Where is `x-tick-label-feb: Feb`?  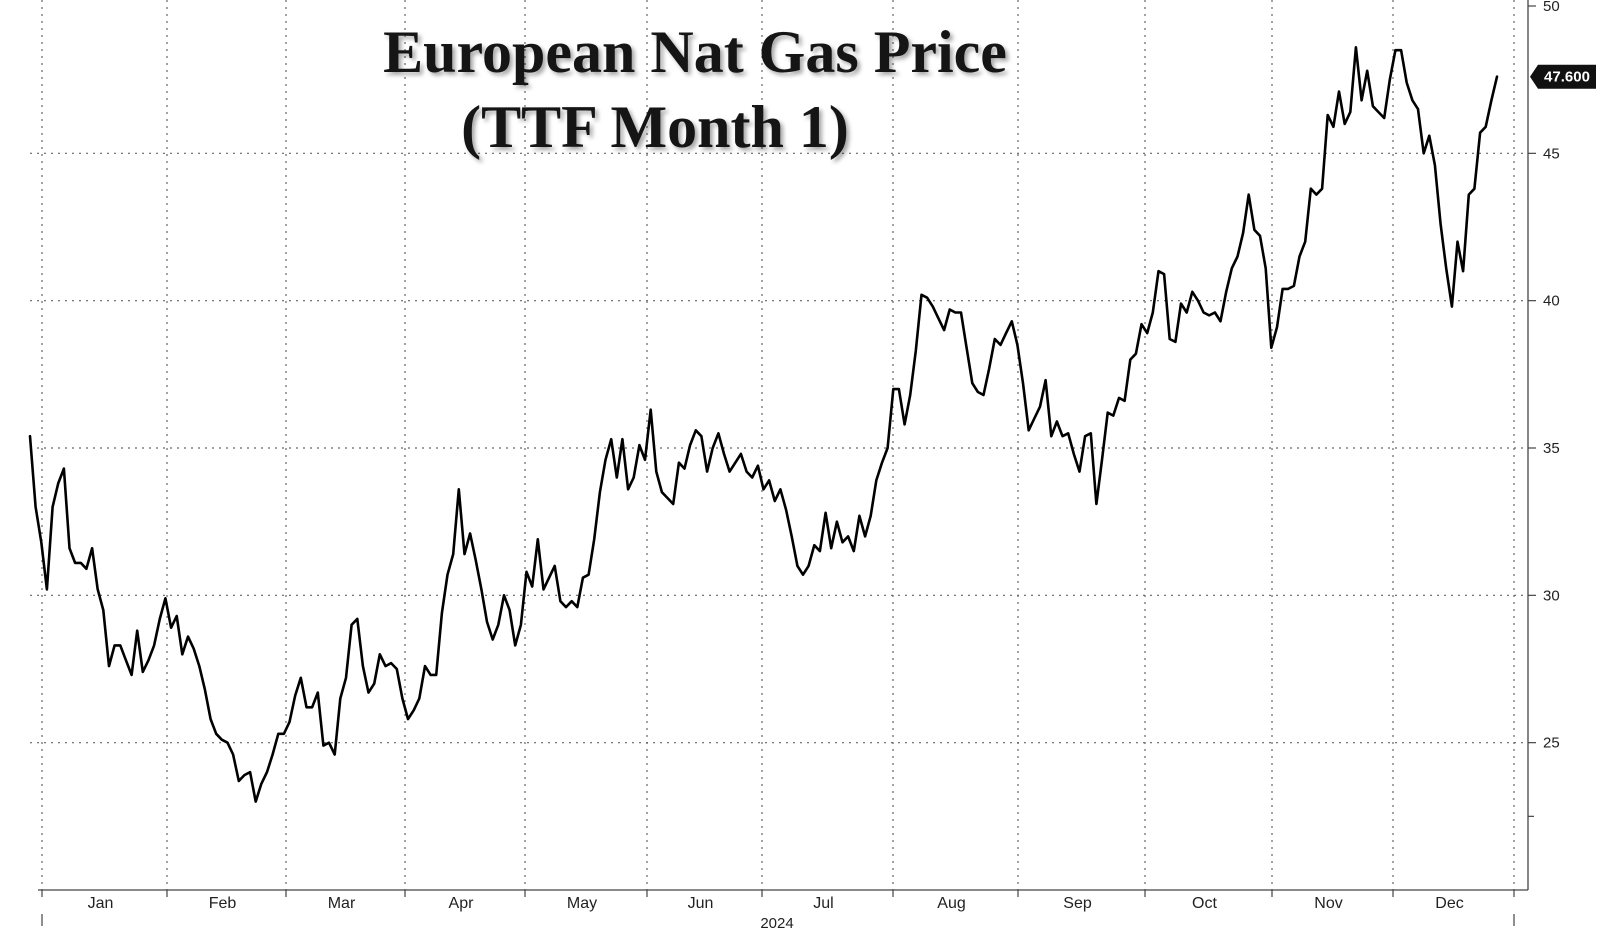
x-tick-label-feb: Feb is located at coordinates (223, 903).